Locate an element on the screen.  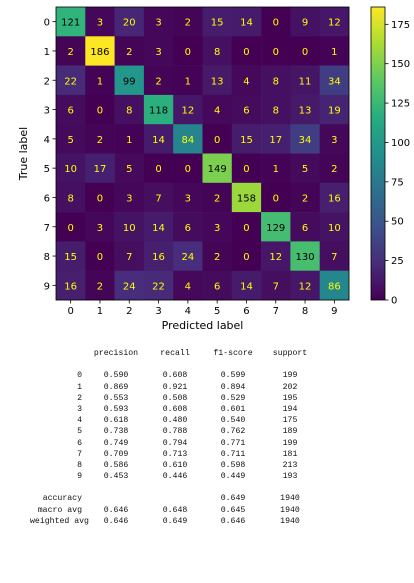
report-cell: 0.649 is located at coordinates (233, 499).